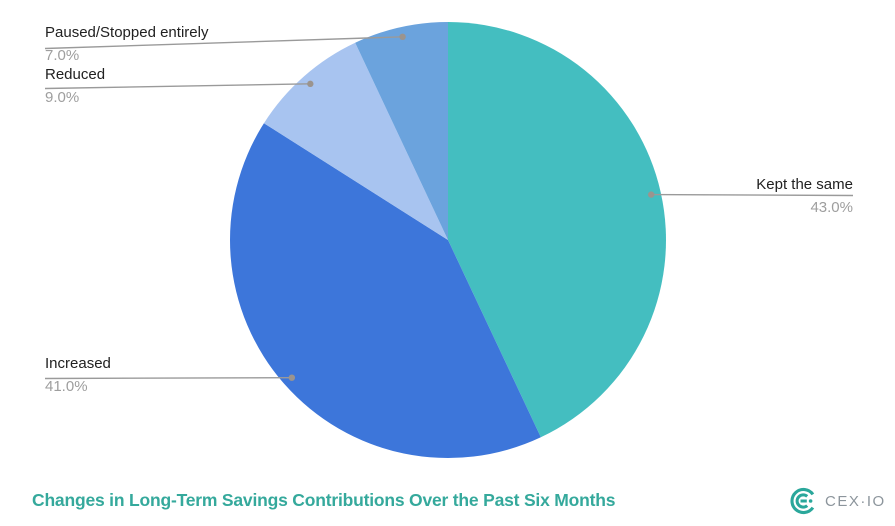  I want to click on slice-label: Reduced, so click(75, 74).